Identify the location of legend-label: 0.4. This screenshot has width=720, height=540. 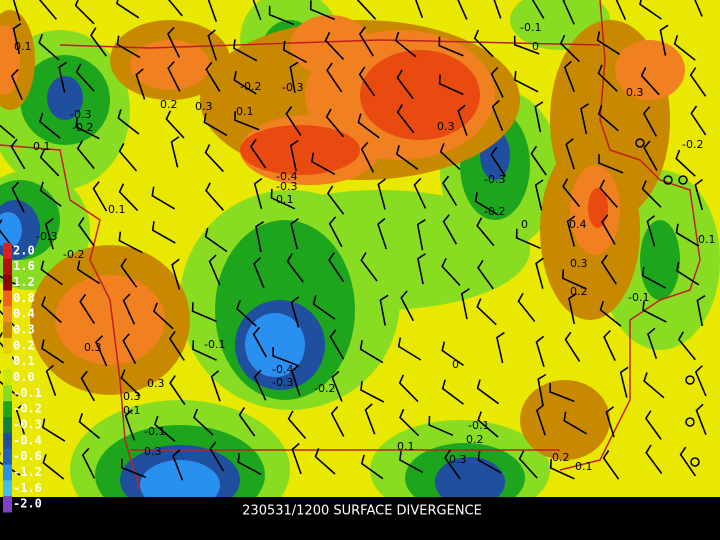
(24, 314).